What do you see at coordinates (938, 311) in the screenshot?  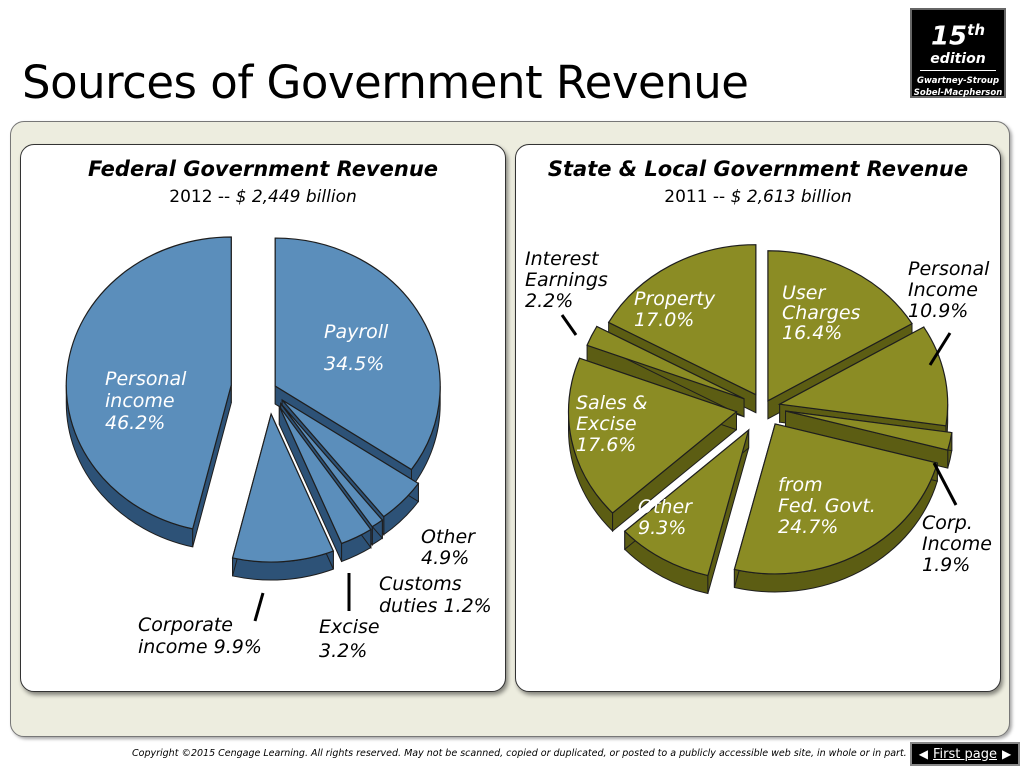 I see `slice-label-line: 10.9%` at bounding box center [938, 311].